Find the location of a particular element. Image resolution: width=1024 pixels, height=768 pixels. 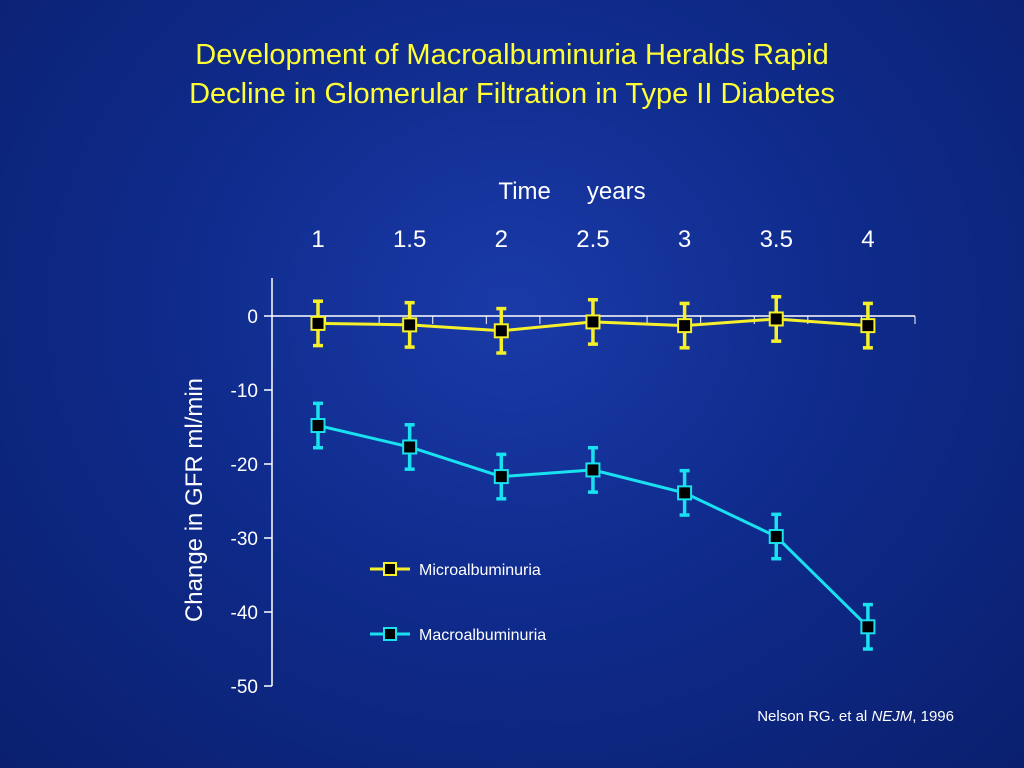

x-tick-label: 4 is located at coordinates (867, 239).